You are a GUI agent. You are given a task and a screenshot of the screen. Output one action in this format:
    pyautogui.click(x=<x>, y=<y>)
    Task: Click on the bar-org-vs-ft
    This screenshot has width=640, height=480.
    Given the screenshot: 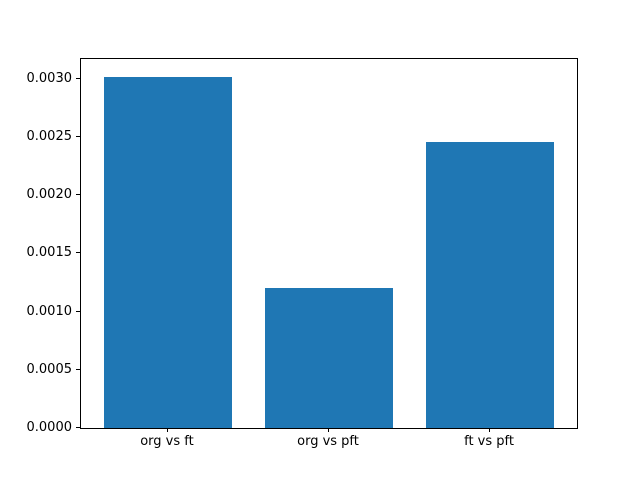 What is the action you would take?
    pyautogui.click(x=168, y=252)
    